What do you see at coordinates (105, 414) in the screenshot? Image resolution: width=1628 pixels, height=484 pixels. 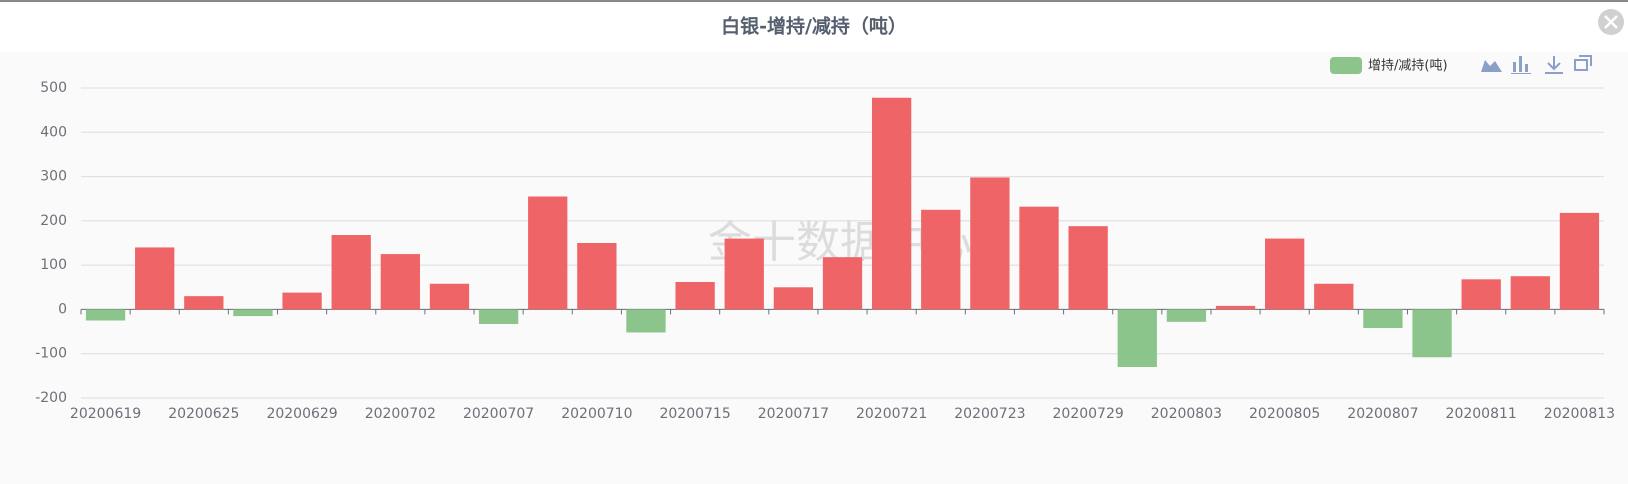 I see `x-tick-label: 20200619` at bounding box center [105, 414].